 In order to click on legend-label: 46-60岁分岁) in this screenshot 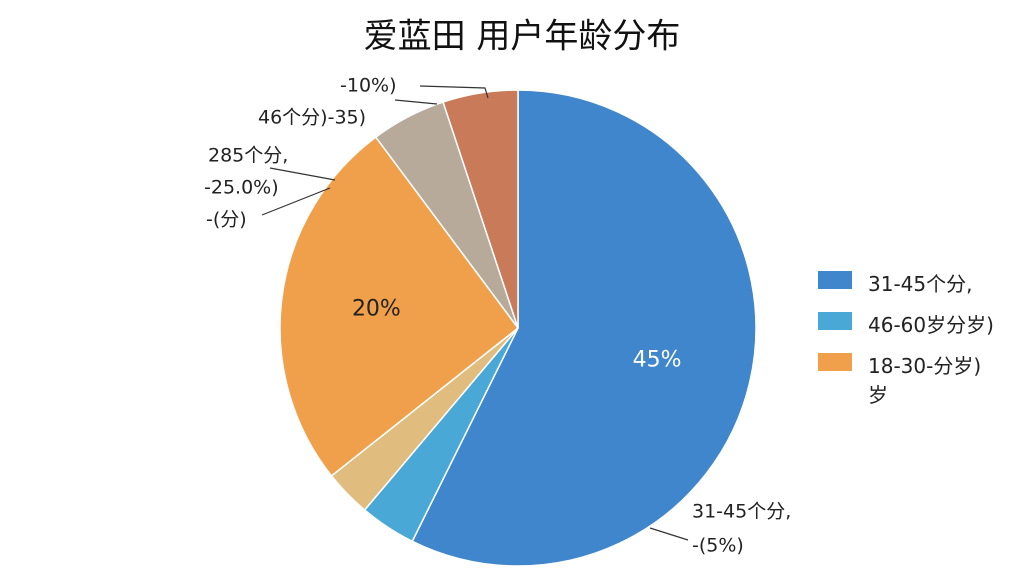, I will do `click(931, 325)`.